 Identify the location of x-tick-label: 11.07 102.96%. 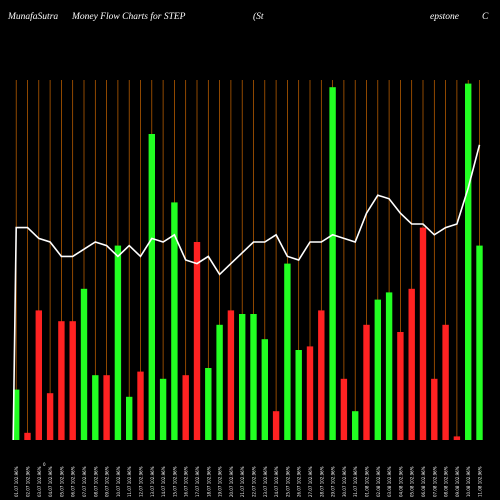
(129, 481).